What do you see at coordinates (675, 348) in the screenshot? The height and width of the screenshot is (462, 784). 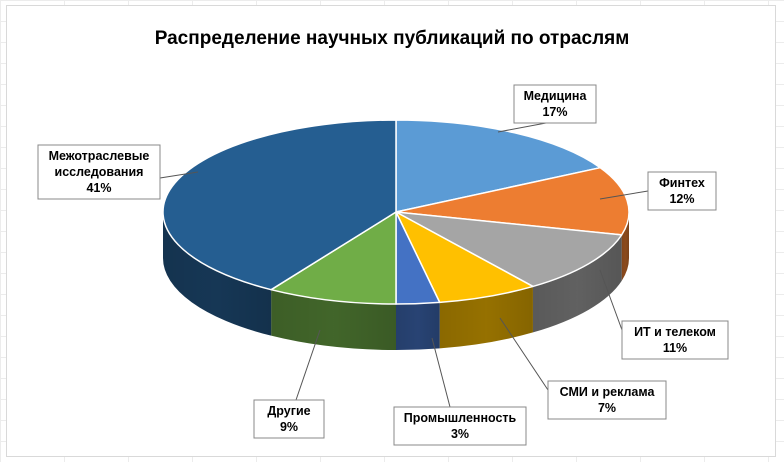 I see `data-label-percent: 11%` at bounding box center [675, 348].